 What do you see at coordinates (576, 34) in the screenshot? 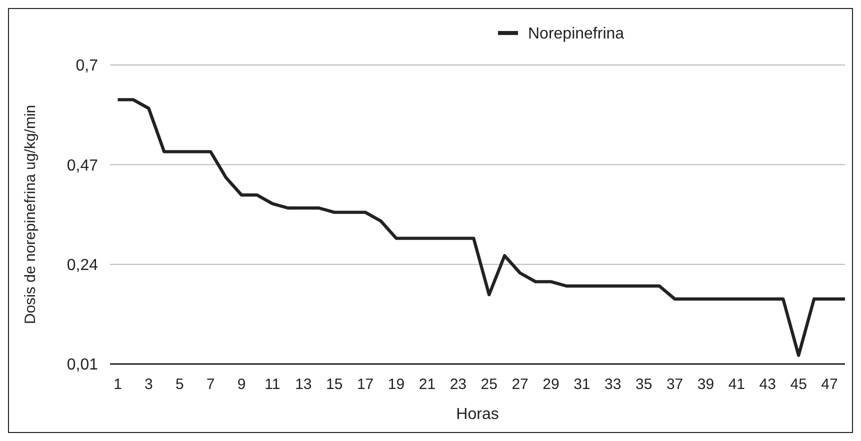
I see `legend-label: Norepinefrina` at bounding box center [576, 34].